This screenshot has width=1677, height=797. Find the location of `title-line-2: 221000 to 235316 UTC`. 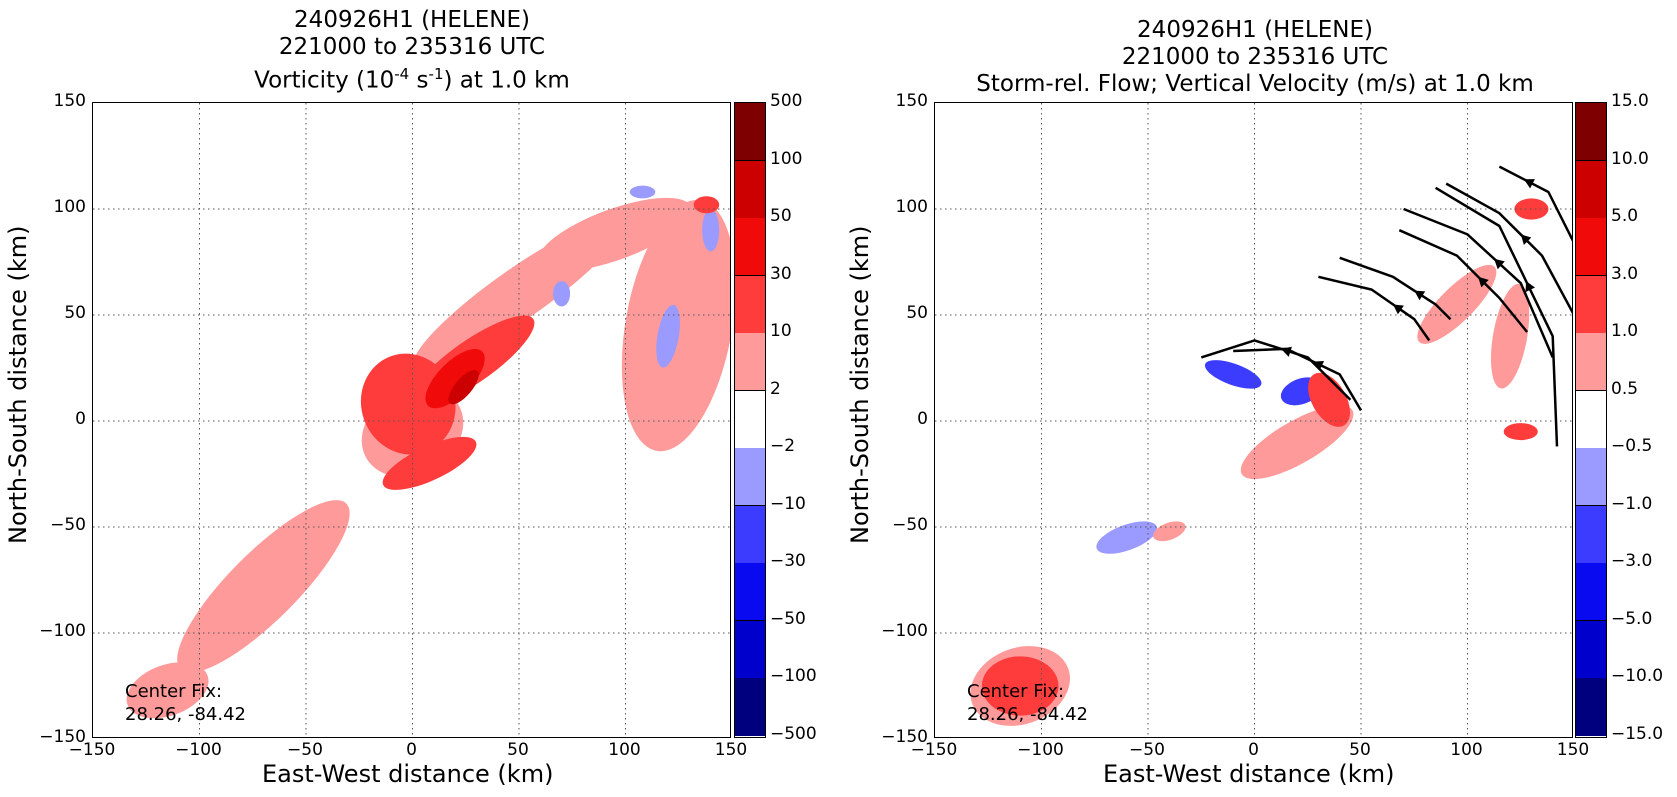

title-line-2: 221000 to 235316 UTC is located at coordinates (412, 47).